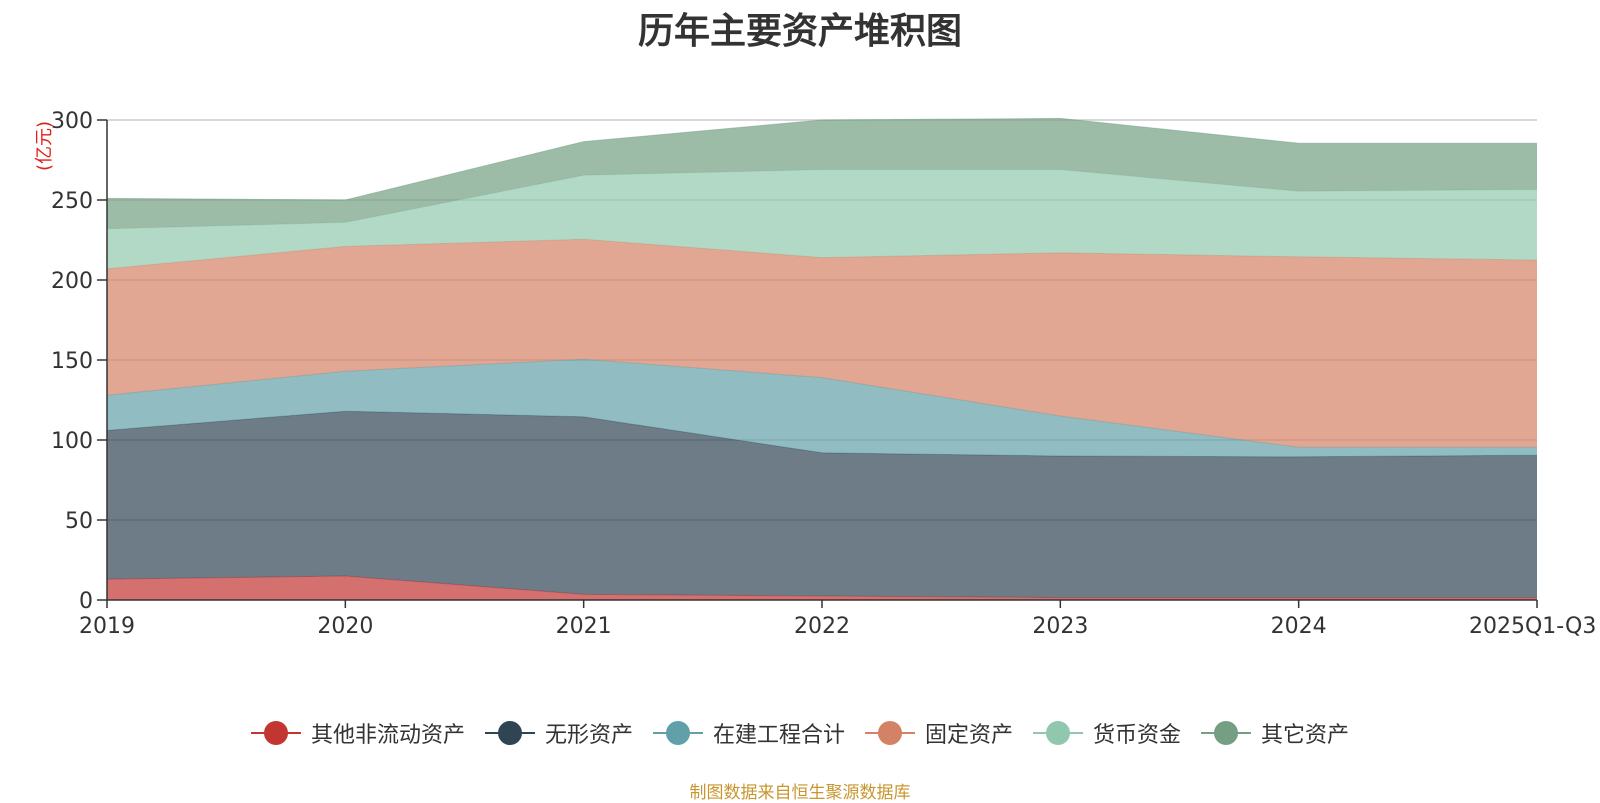 The image size is (1600, 803). I want to click on y-tick-label: 50, so click(79, 521).